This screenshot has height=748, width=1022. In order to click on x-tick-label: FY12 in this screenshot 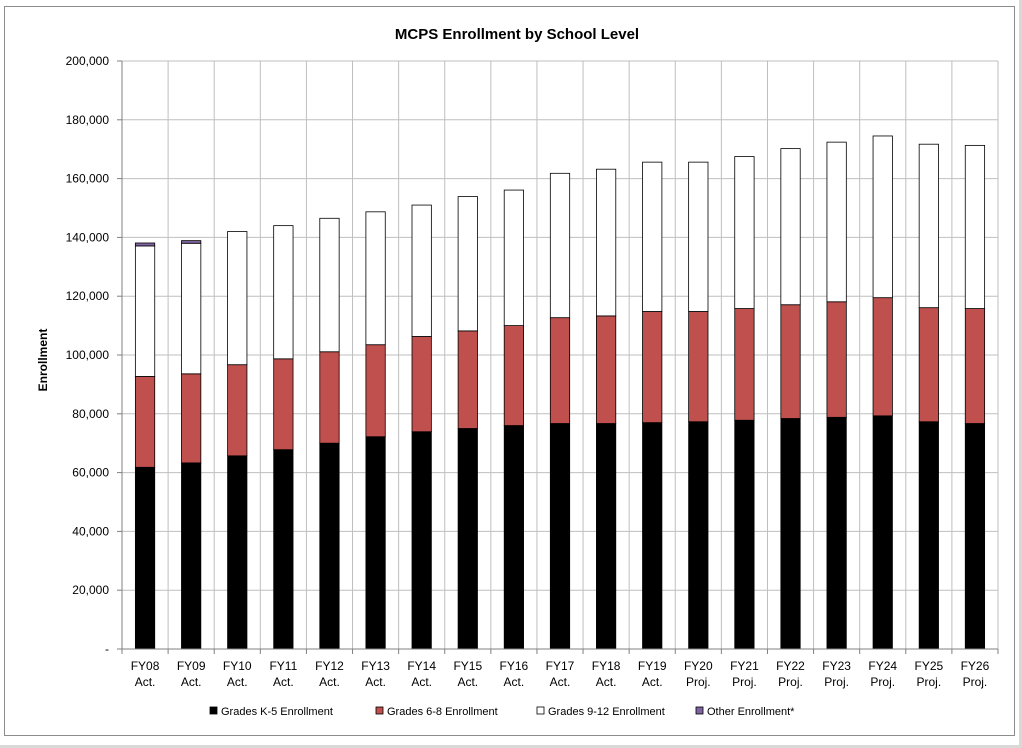, I will do `click(329, 666)`.